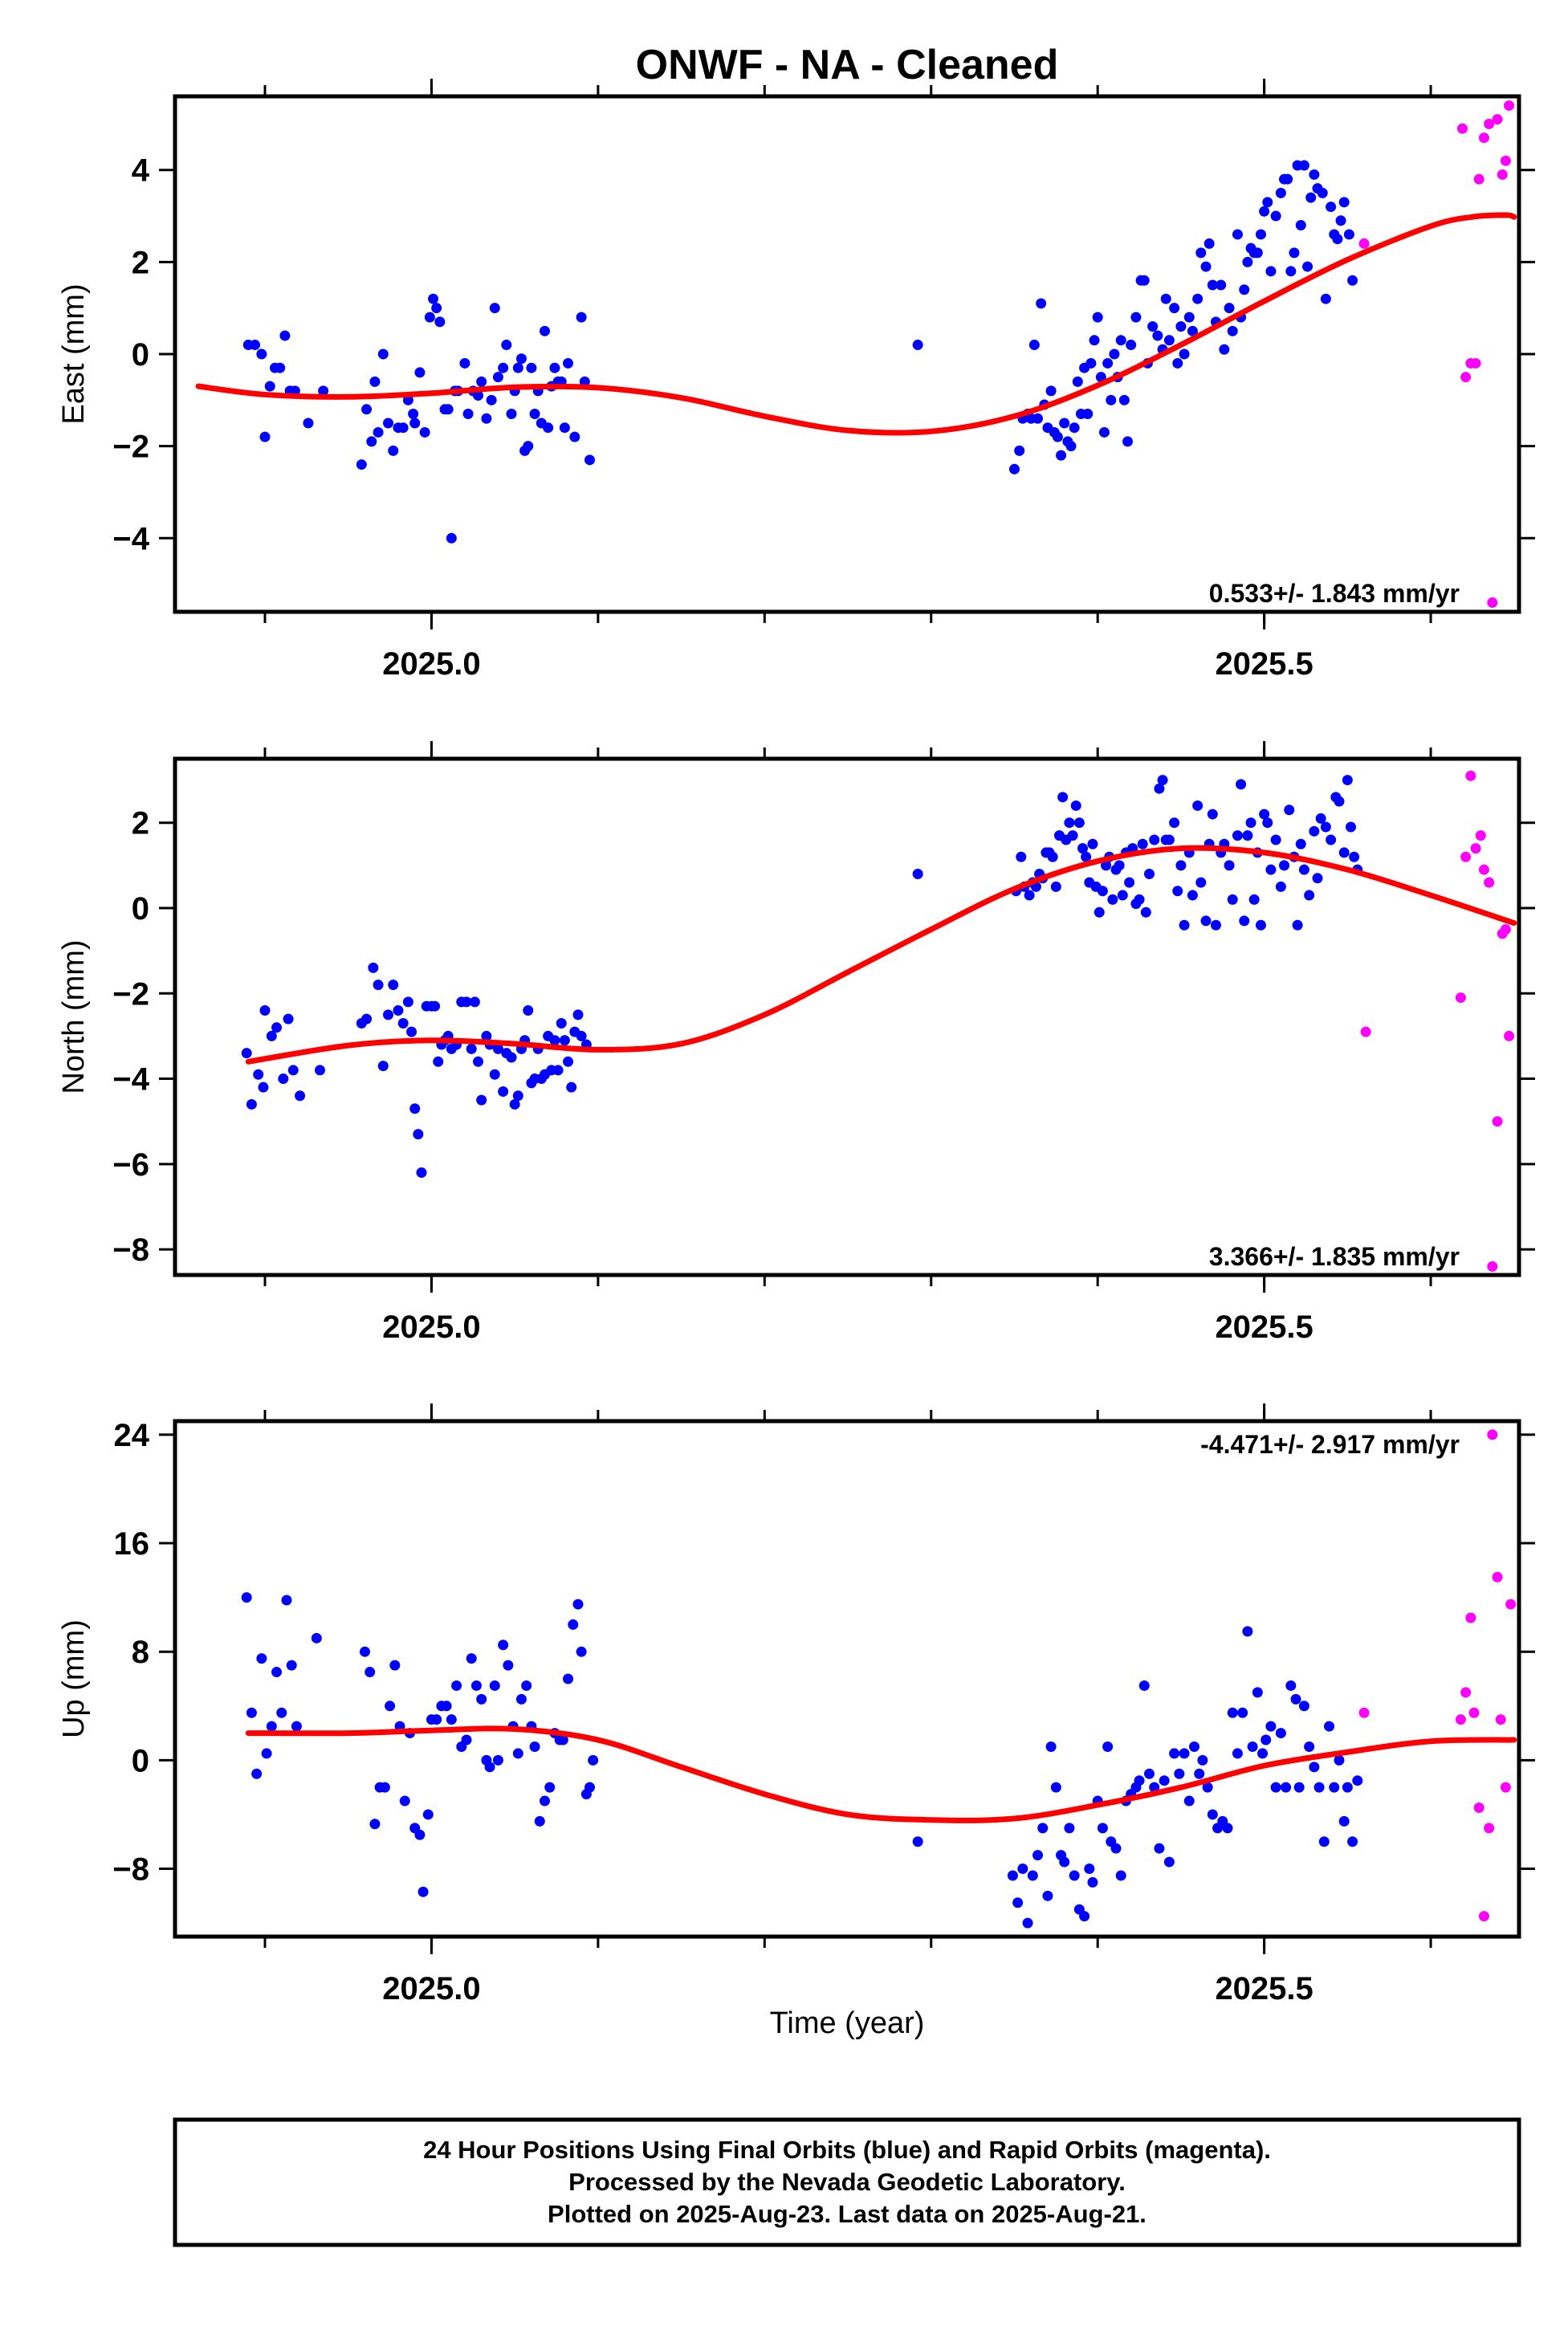 Image resolution: width=1568 pixels, height=2330 pixels. Describe the element at coordinates (1437, 1675) in the screenshot. I see `rapid-orbit-series` at that location.